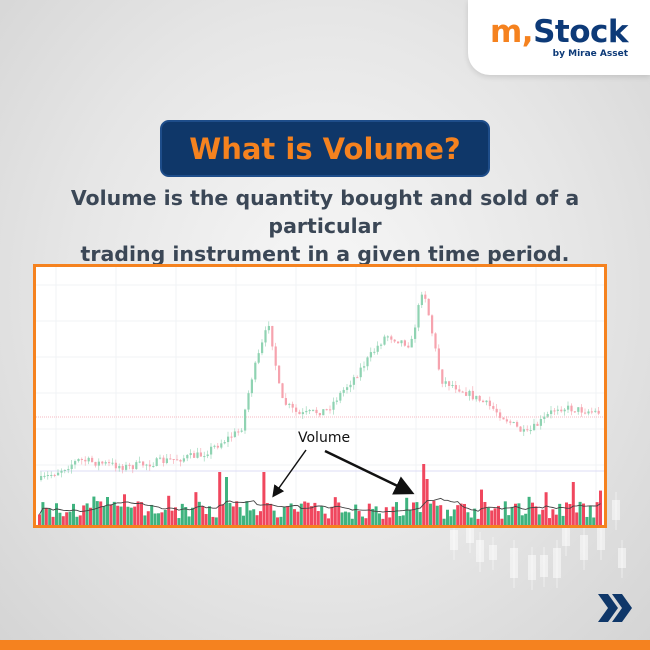 This screenshot has width=650, height=650. I want to click on volume-annotation: Volume, so click(324, 438).